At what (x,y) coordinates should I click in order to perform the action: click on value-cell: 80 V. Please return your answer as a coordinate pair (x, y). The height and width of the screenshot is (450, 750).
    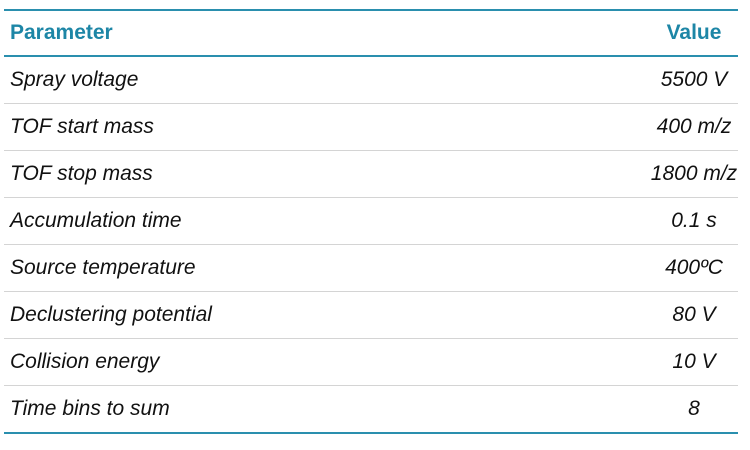
    Looking at the image, I should click on (524, 315).